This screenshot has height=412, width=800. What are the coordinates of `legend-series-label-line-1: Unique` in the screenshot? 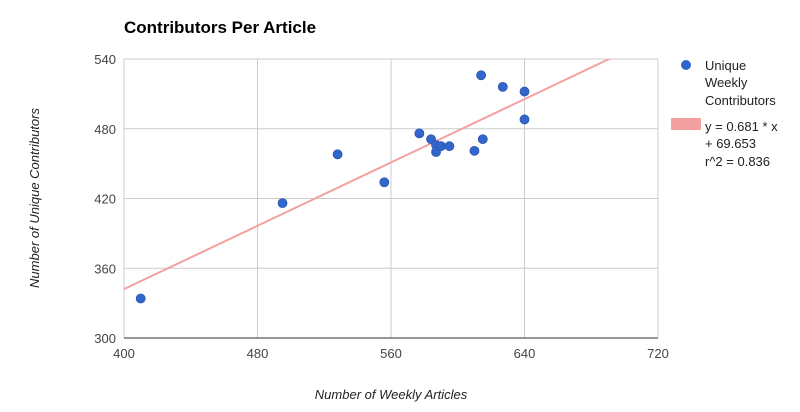 It's located at (725, 65).